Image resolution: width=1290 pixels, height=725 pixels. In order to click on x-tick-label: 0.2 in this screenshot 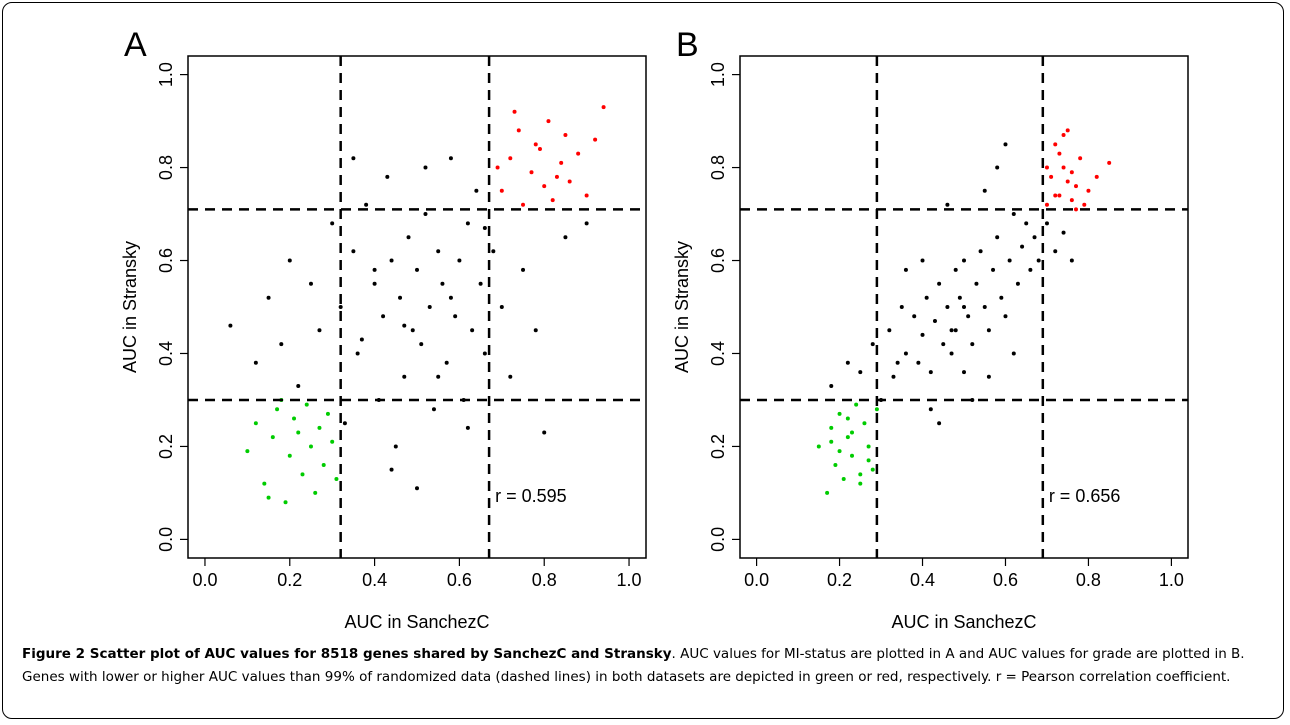, I will do `click(289, 580)`.